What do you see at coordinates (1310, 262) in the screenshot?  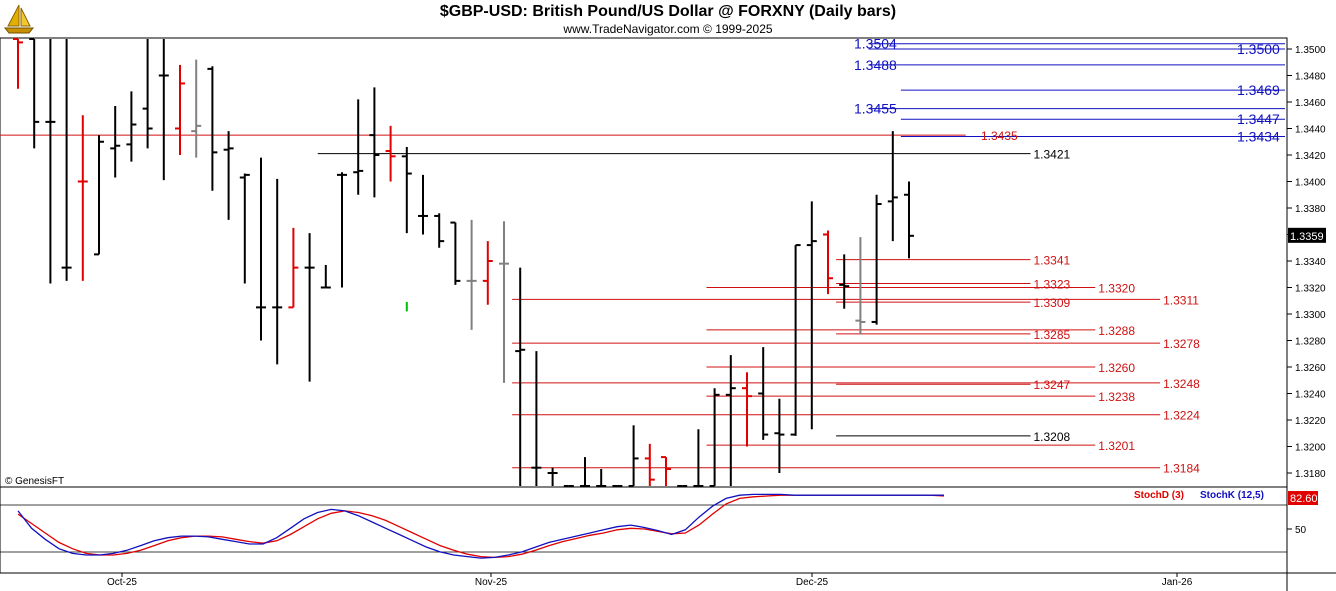 I see `y-tick-label: 1.3340` at bounding box center [1310, 262].